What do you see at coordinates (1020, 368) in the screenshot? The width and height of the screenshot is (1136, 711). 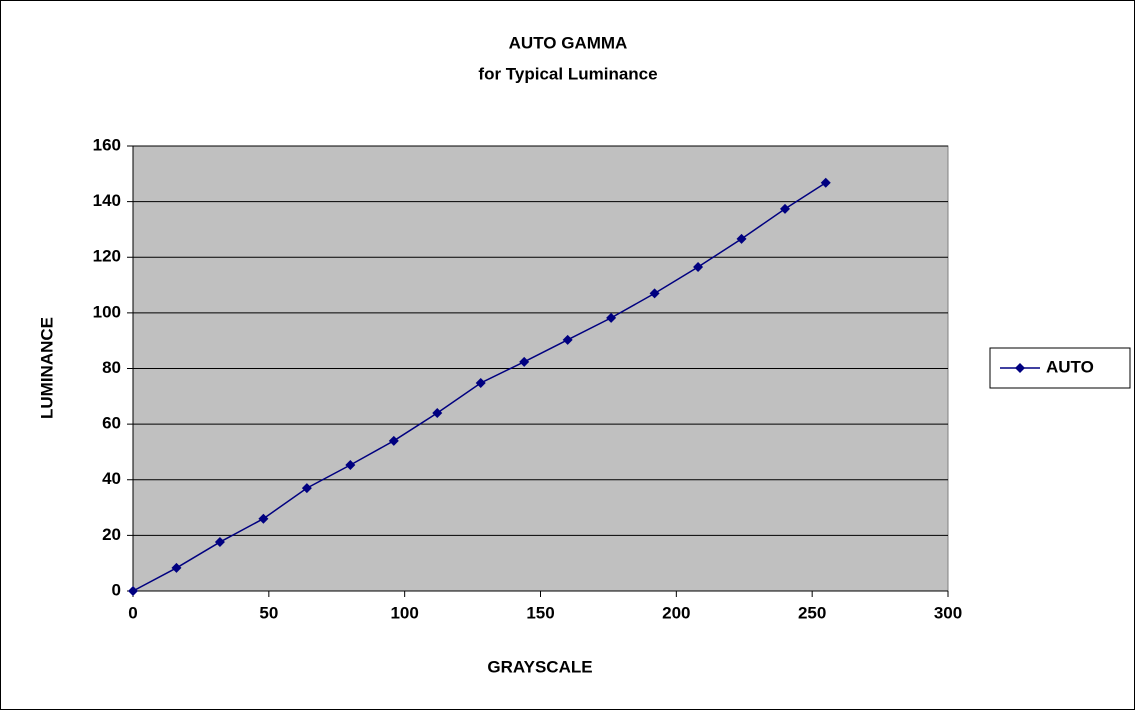 I see `legend-marker` at bounding box center [1020, 368].